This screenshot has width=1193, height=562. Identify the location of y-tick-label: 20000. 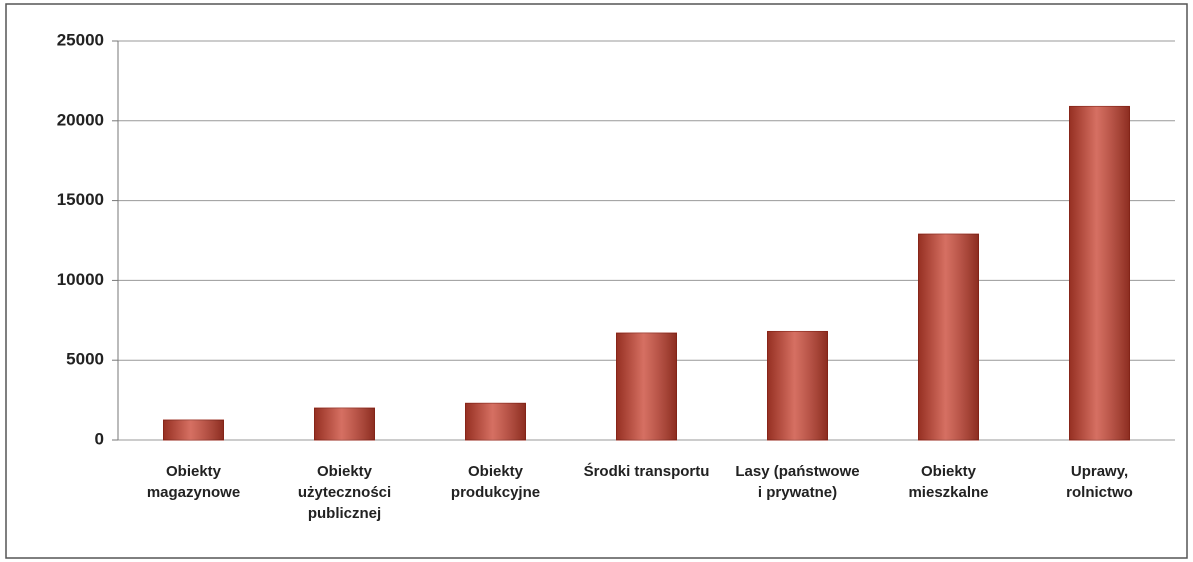
(80, 119).